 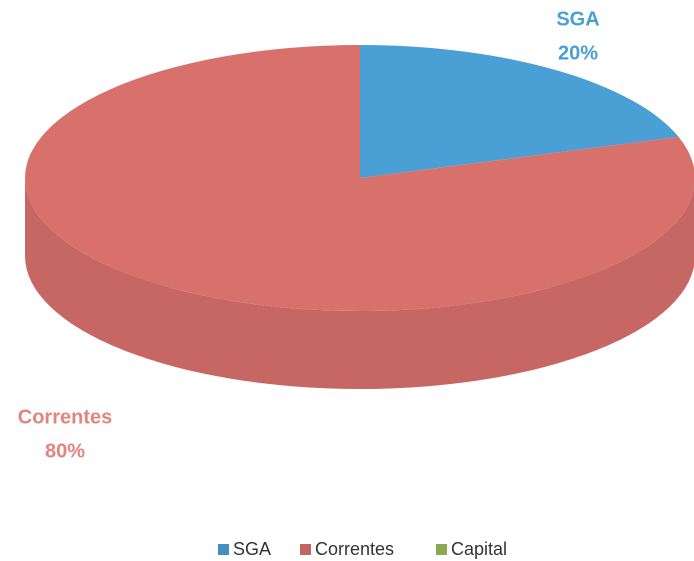 What do you see at coordinates (354, 549) in the screenshot?
I see `legend-label: Correntes` at bounding box center [354, 549].